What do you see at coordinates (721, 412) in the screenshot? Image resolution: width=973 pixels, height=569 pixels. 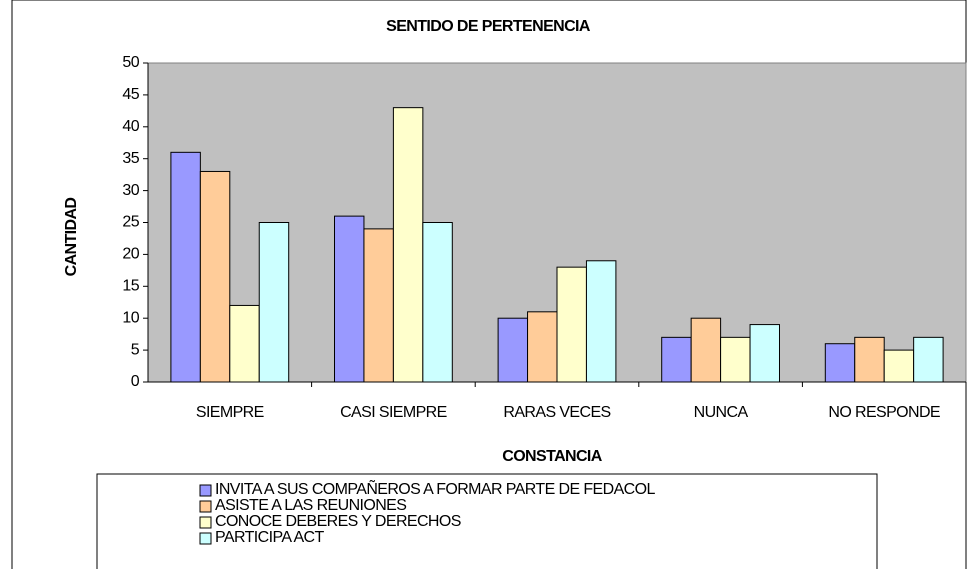 I see `x-tick-label: NUNCA` at bounding box center [721, 412].